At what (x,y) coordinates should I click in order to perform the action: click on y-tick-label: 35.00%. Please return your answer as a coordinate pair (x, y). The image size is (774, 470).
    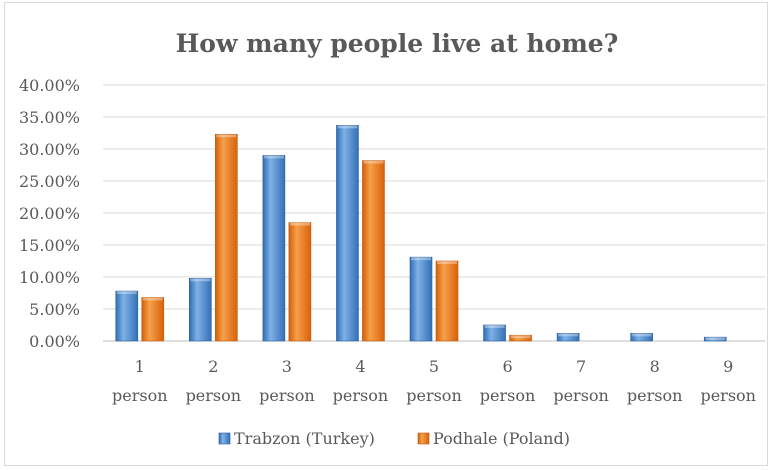
    Looking at the image, I should click on (49, 117).